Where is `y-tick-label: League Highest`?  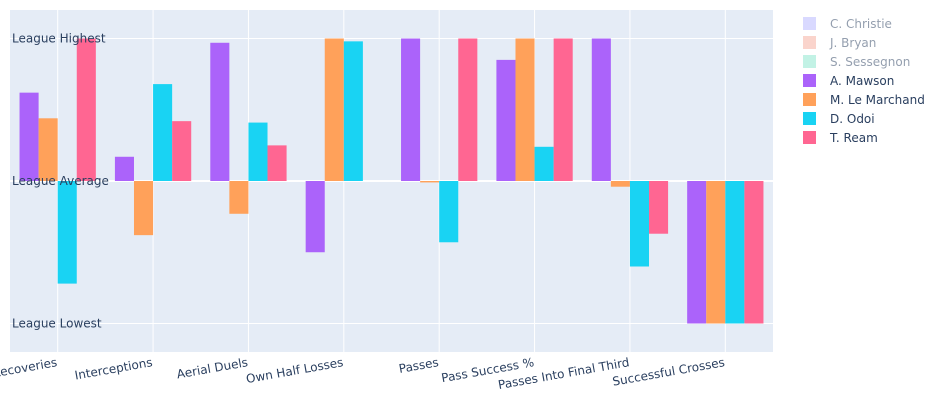
y-tick-label: League Highest is located at coordinates (59, 39).